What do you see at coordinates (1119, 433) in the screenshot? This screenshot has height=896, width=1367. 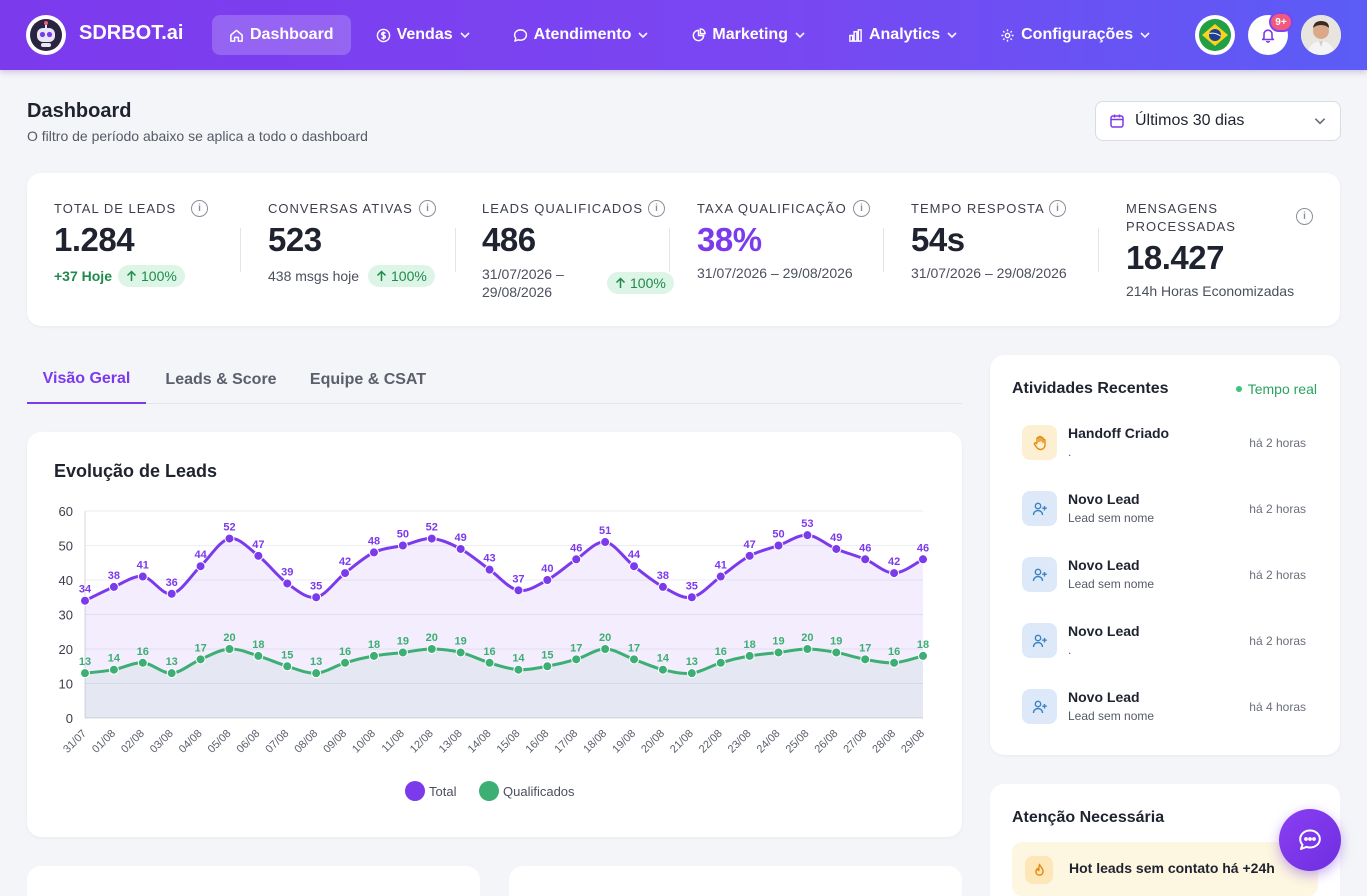 I see `activity-name: Handoff Criado` at bounding box center [1119, 433].